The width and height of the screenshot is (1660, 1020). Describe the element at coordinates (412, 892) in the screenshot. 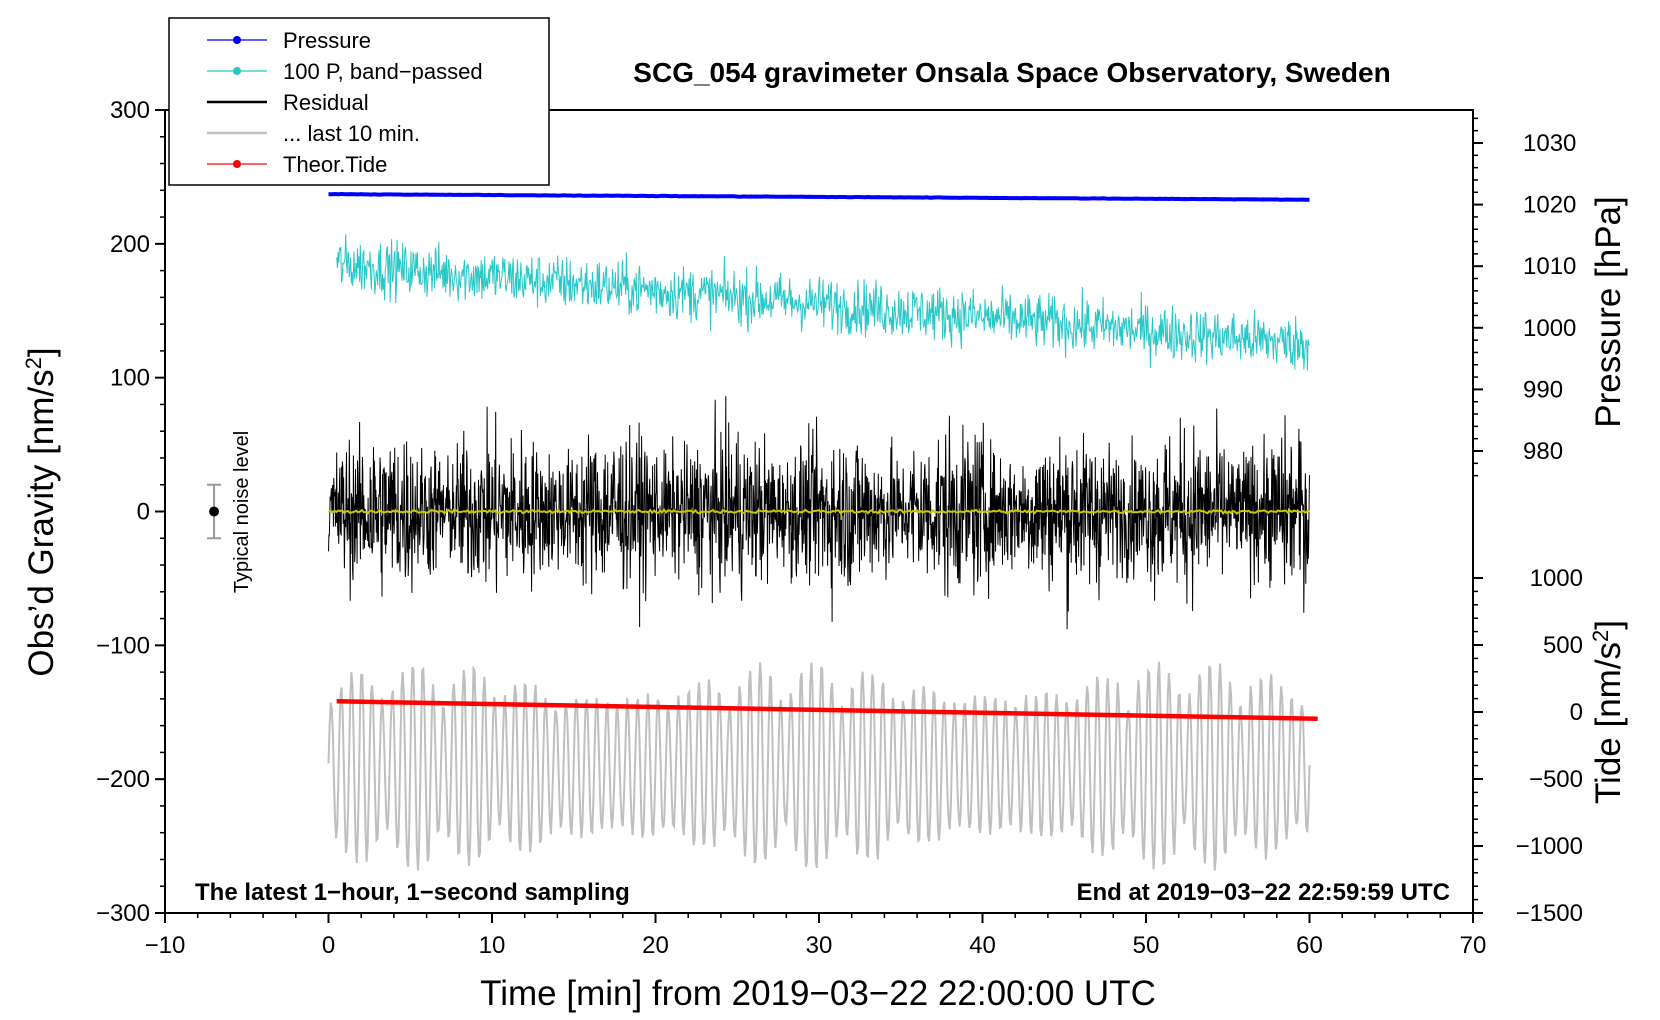

I see `annotation-left: The latest 1−hour, 1−second sampling` at that location.